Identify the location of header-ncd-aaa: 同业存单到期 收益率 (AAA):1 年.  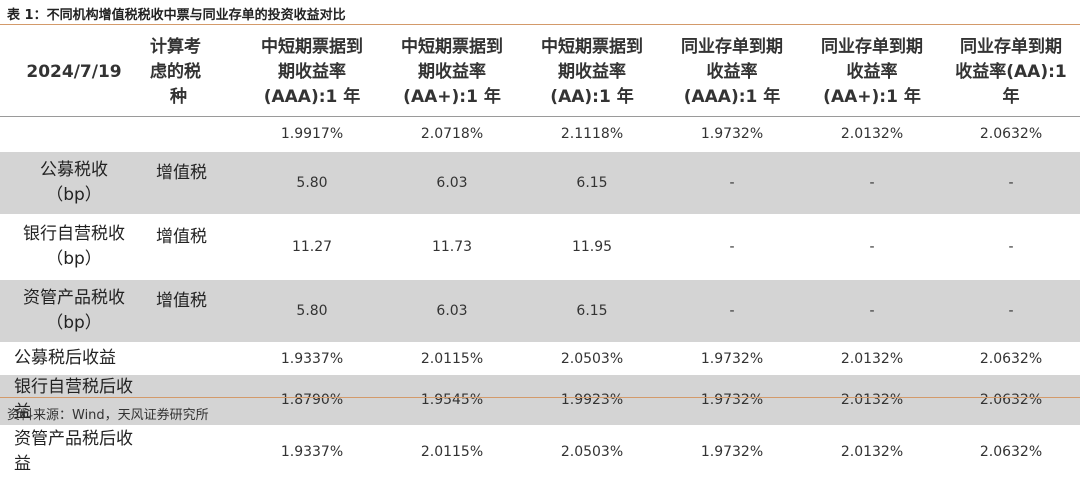
(732, 72).